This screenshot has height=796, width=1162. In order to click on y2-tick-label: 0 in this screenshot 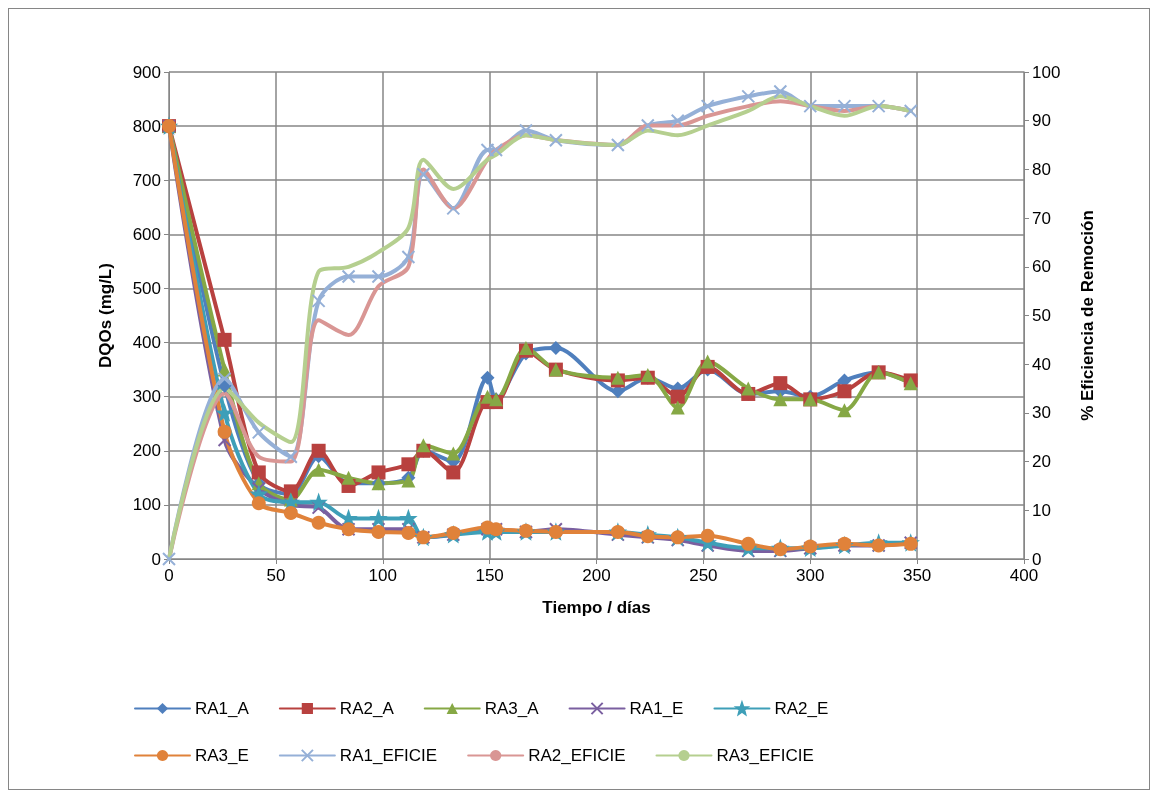, I will do `click(1037, 559)`.